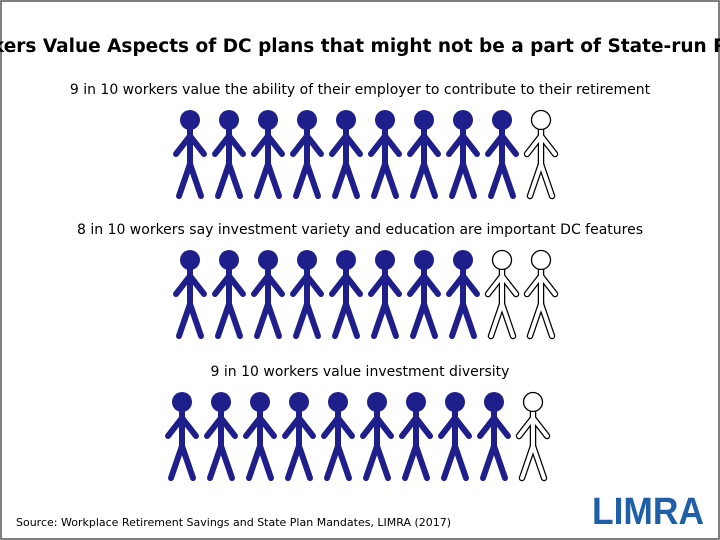 Image resolution: width=720 pixels, height=540 pixels. What do you see at coordinates (648, 512) in the screenshot?
I see `logo-text: LIMRA` at bounding box center [648, 512].